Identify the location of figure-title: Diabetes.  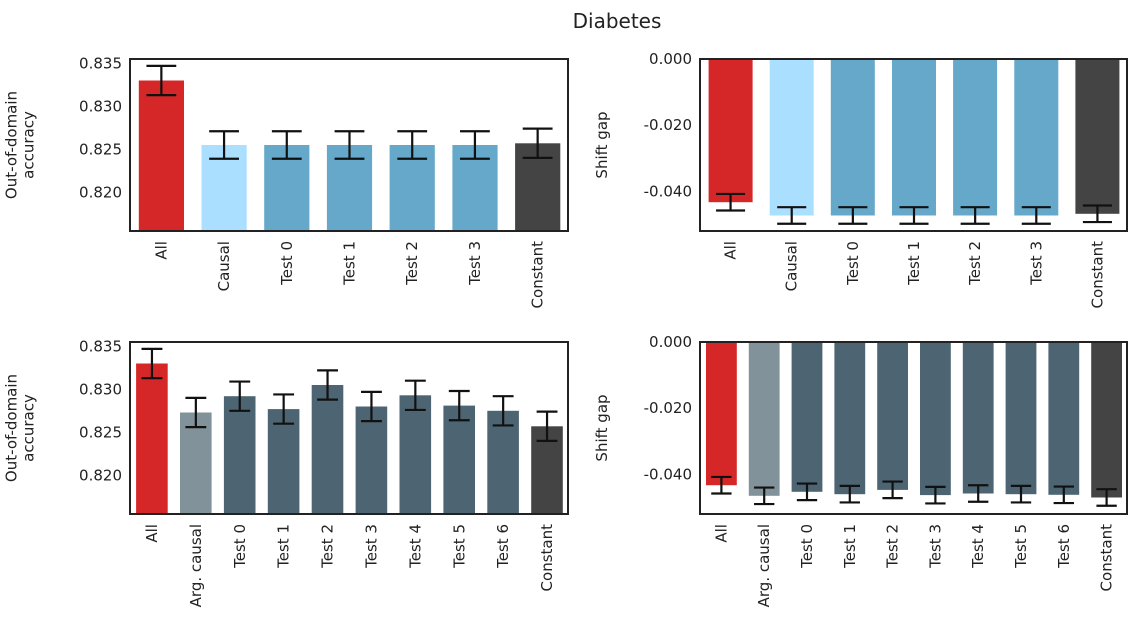
(617, 21).